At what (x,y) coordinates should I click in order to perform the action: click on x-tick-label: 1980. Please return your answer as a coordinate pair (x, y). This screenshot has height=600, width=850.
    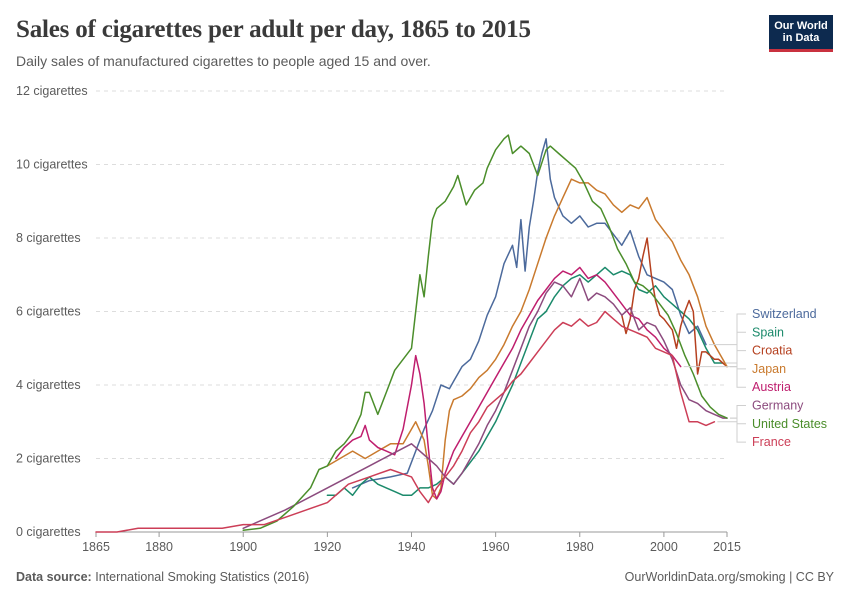
    Looking at the image, I should click on (580, 547).